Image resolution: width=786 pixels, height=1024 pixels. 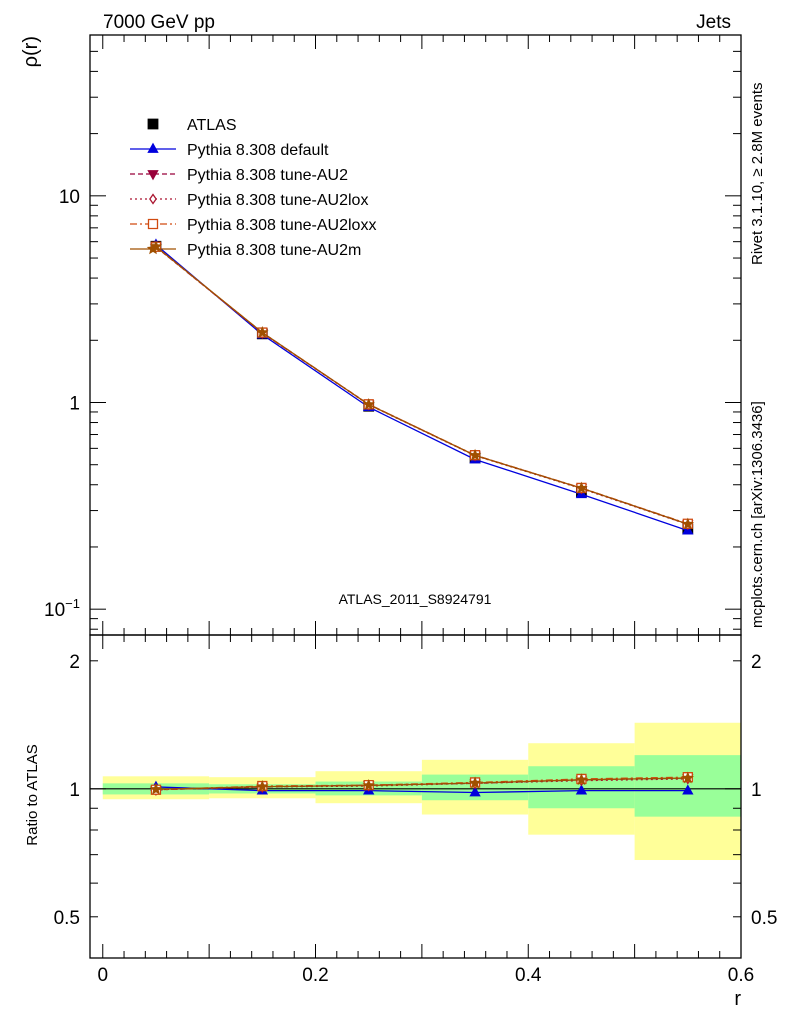 I want to click on y-tick-label: 10, so click(x=69, y=197).